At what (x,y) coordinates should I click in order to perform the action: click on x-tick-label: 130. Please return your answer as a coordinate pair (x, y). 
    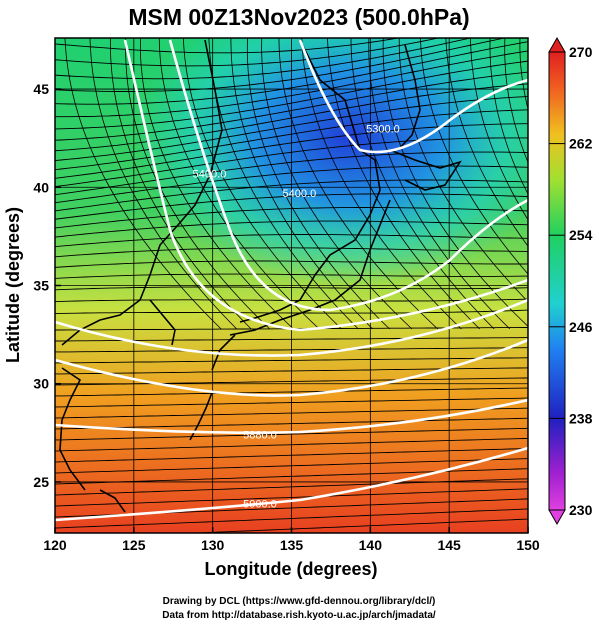
    Looking at the image, I should click on (213, 545).